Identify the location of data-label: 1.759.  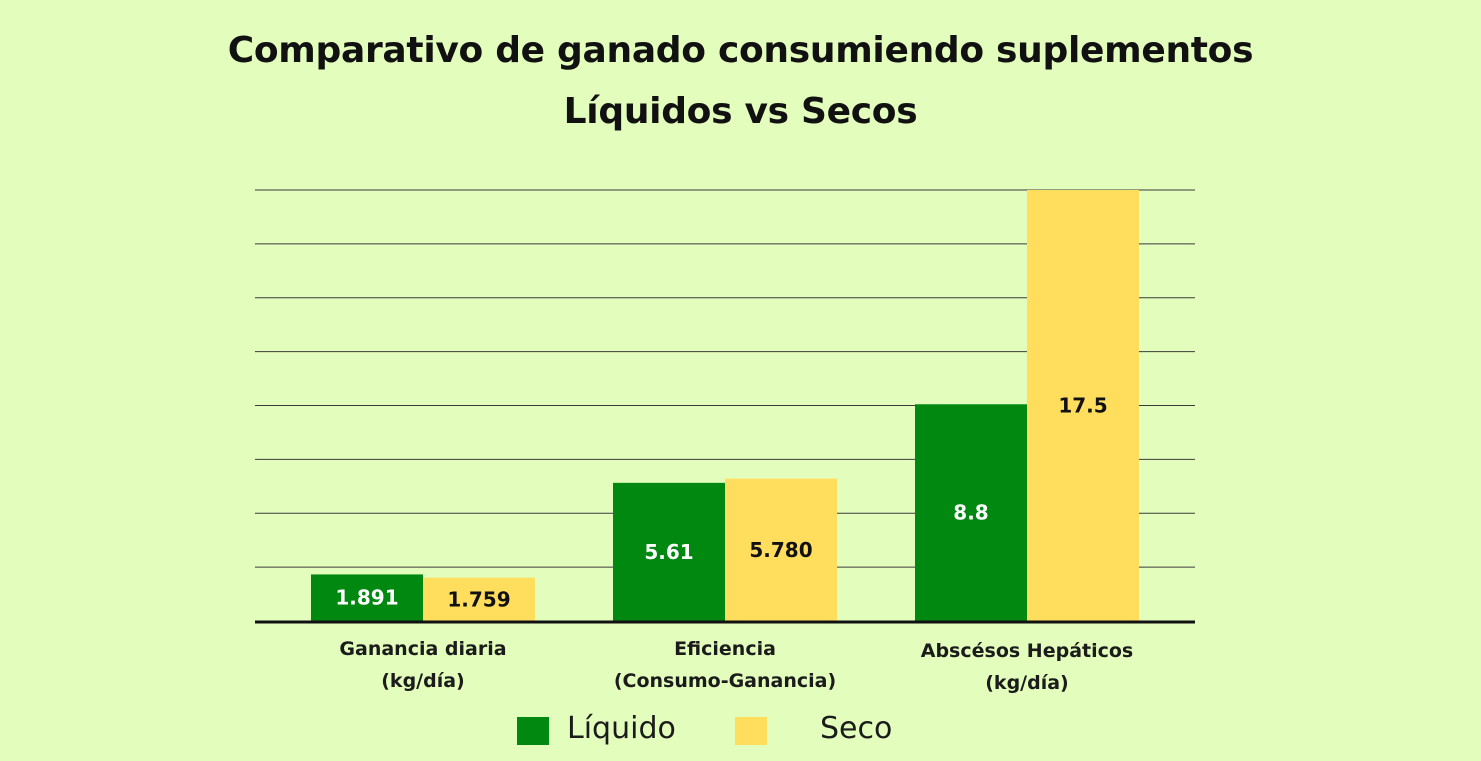
(478, 599).